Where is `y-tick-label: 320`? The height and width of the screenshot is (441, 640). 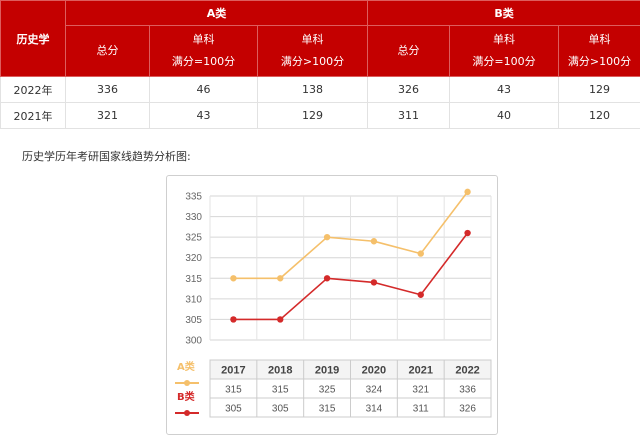 y-tick-label: 320 is located at coordinates (193, 258).